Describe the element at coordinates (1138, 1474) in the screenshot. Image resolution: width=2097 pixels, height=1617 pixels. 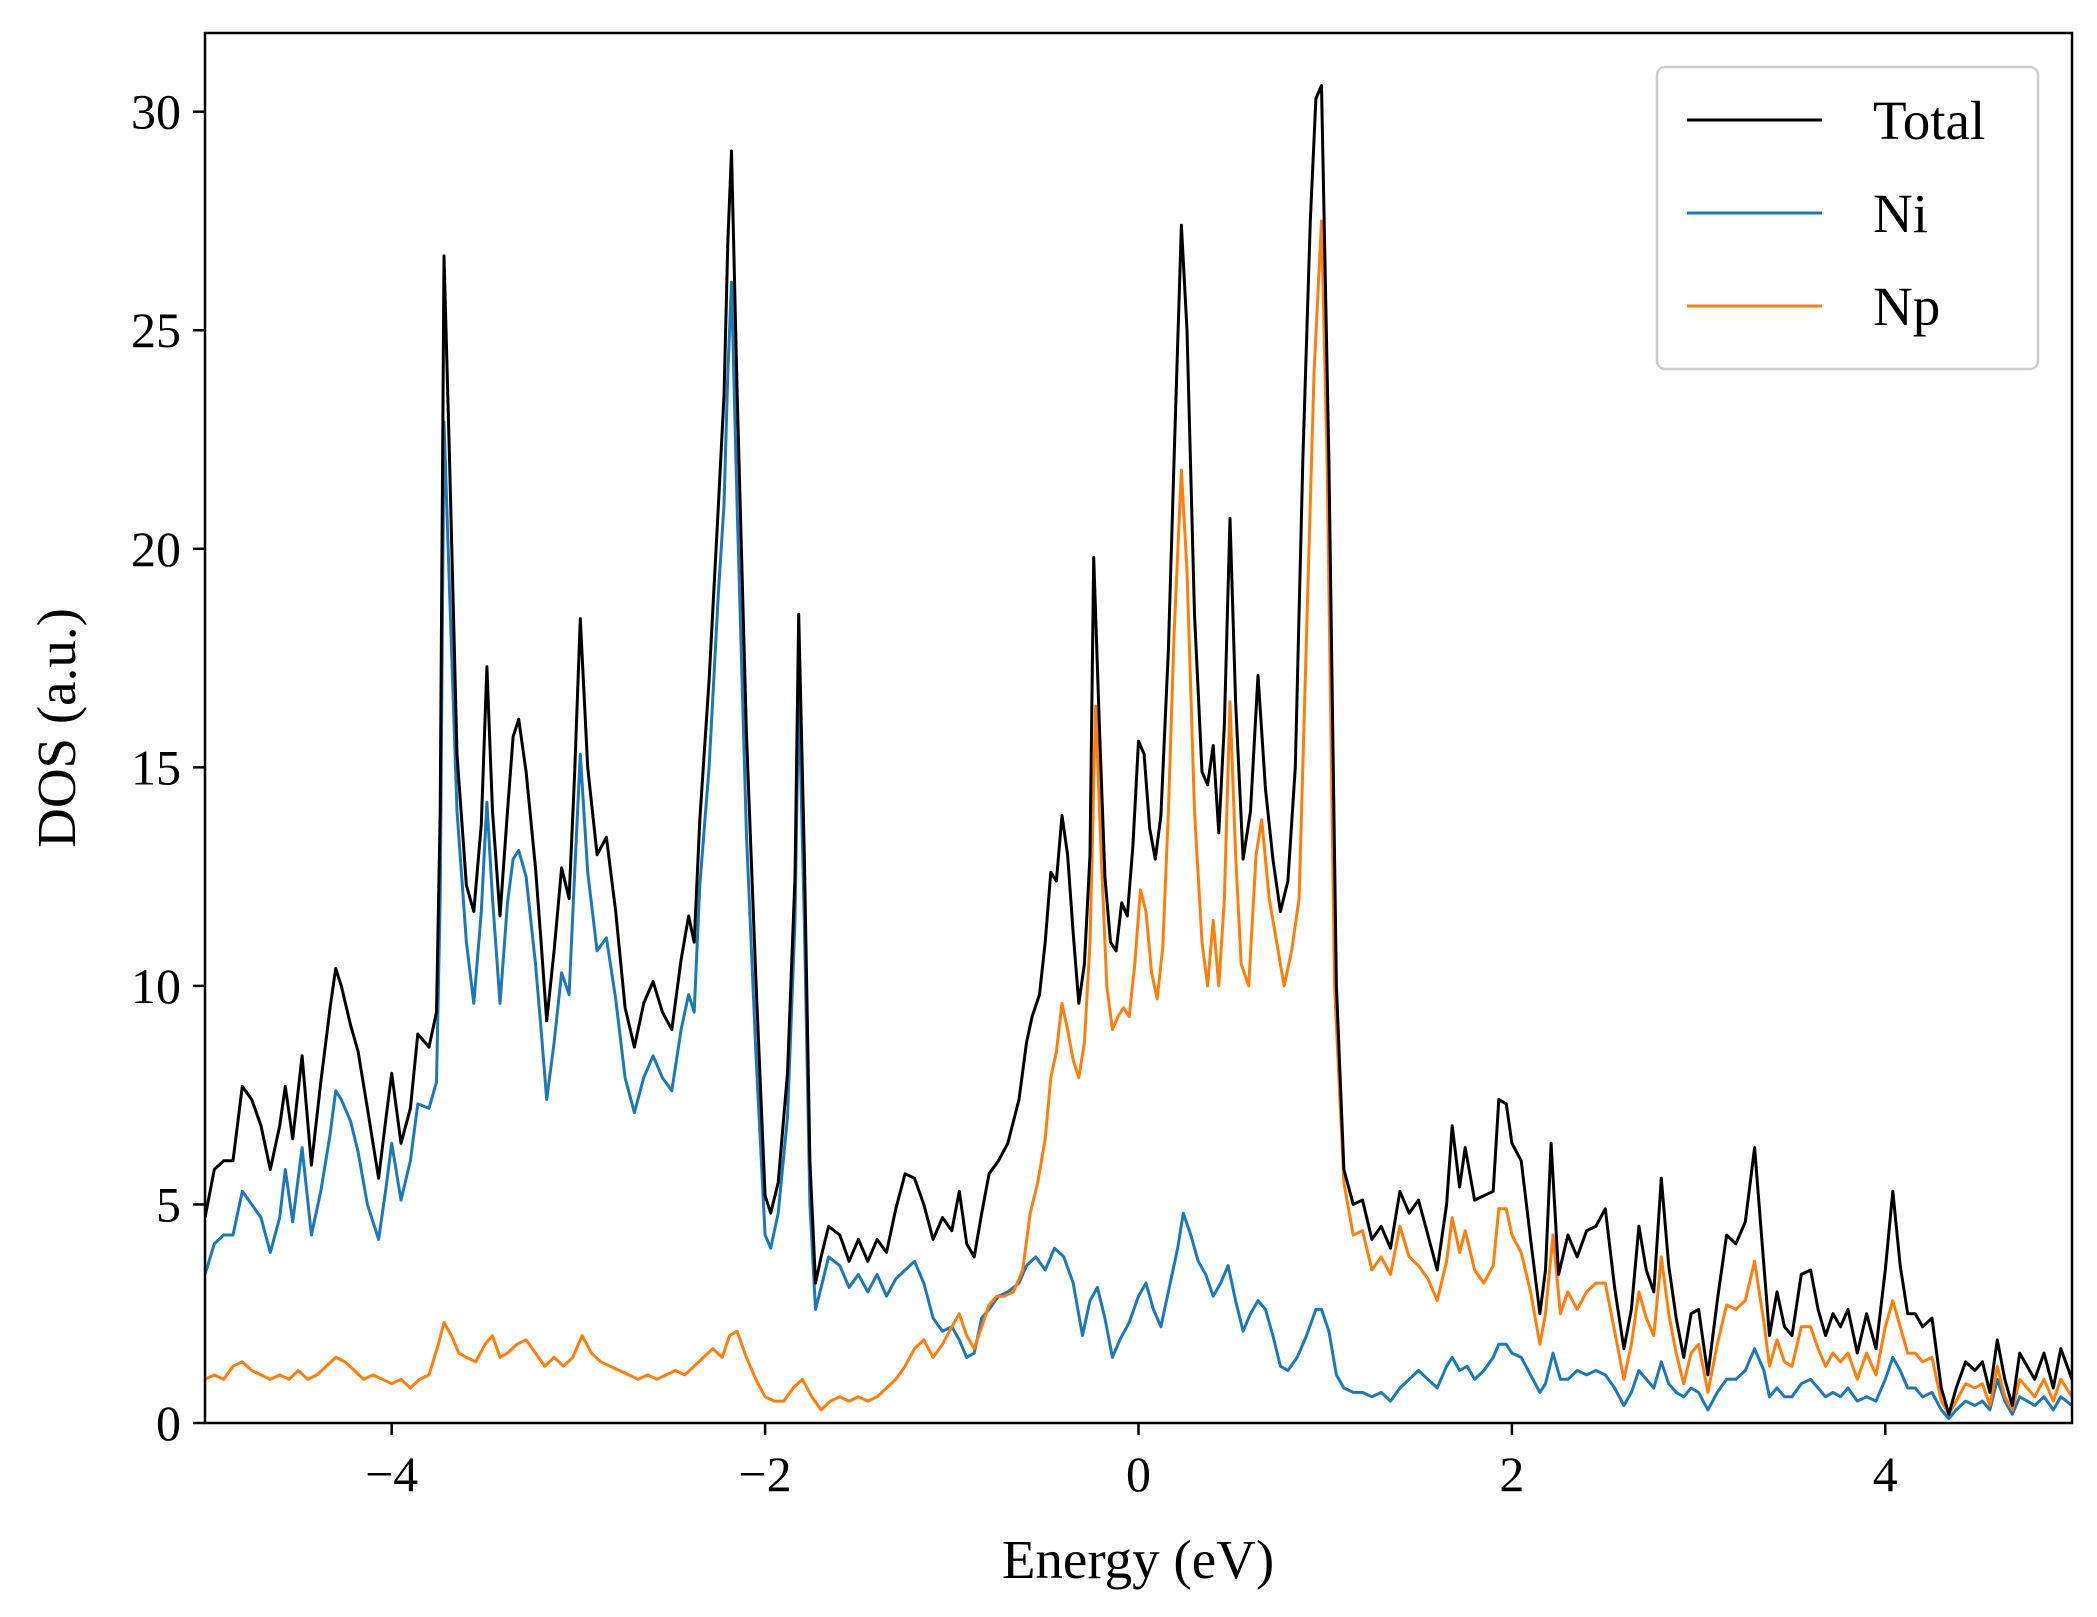
I see `x-tick-label: 0` at that location.